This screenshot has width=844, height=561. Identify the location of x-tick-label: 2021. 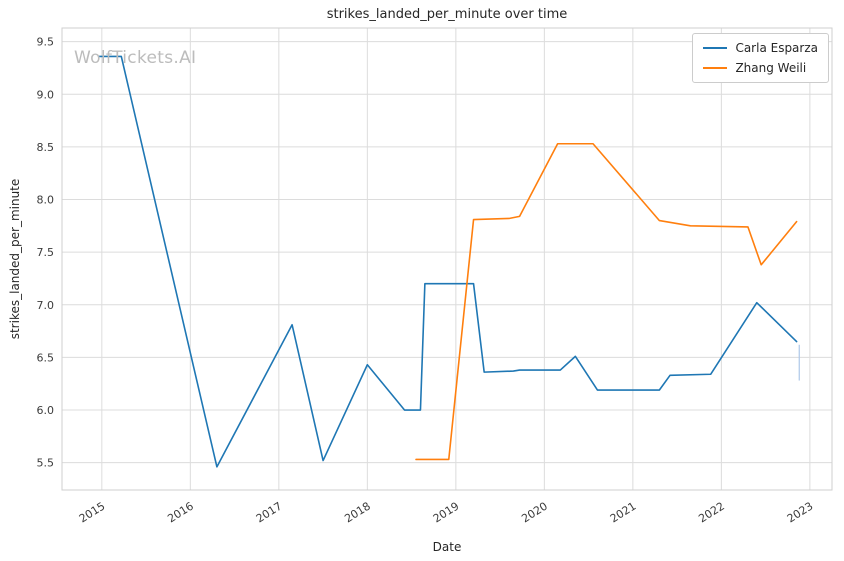
(623, 513).